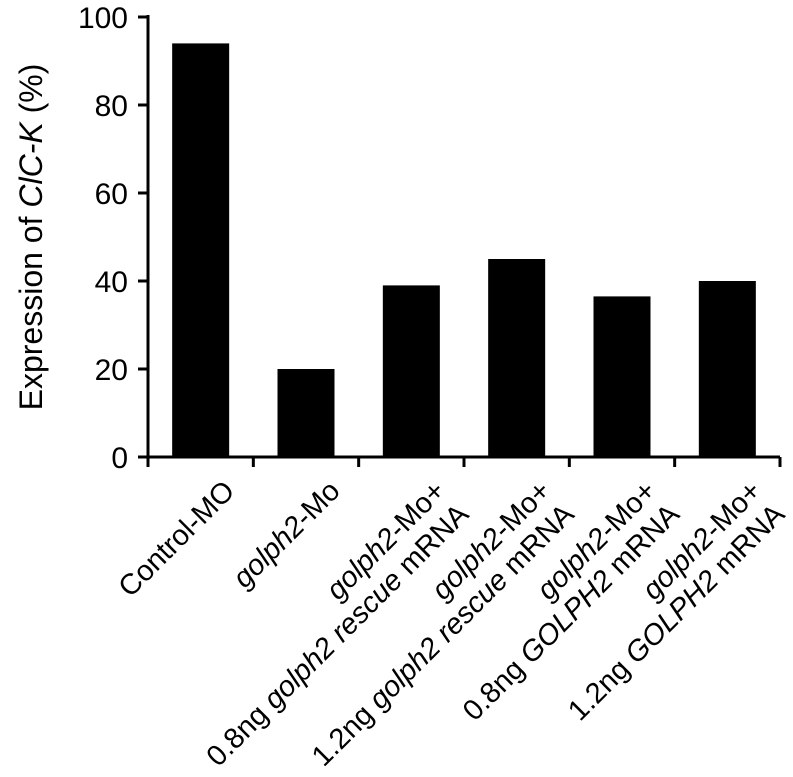 This screenshot has width=793, height=777. Describe the element at coordinates (31, 309) in the screenshot. I see `y-axis-title-text: Expression of` at that location.